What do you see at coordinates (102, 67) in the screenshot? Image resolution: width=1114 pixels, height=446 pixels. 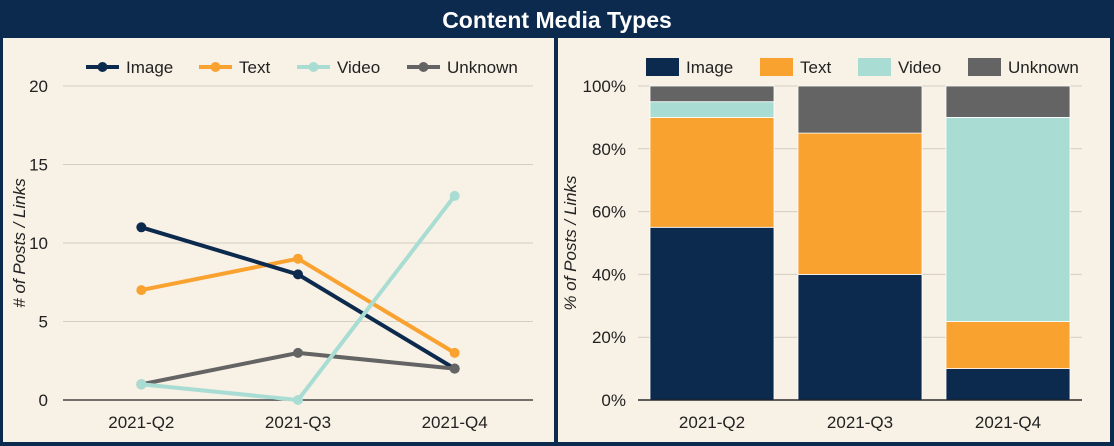 I see `legend-marker-image` at bounding box center [102, 67].